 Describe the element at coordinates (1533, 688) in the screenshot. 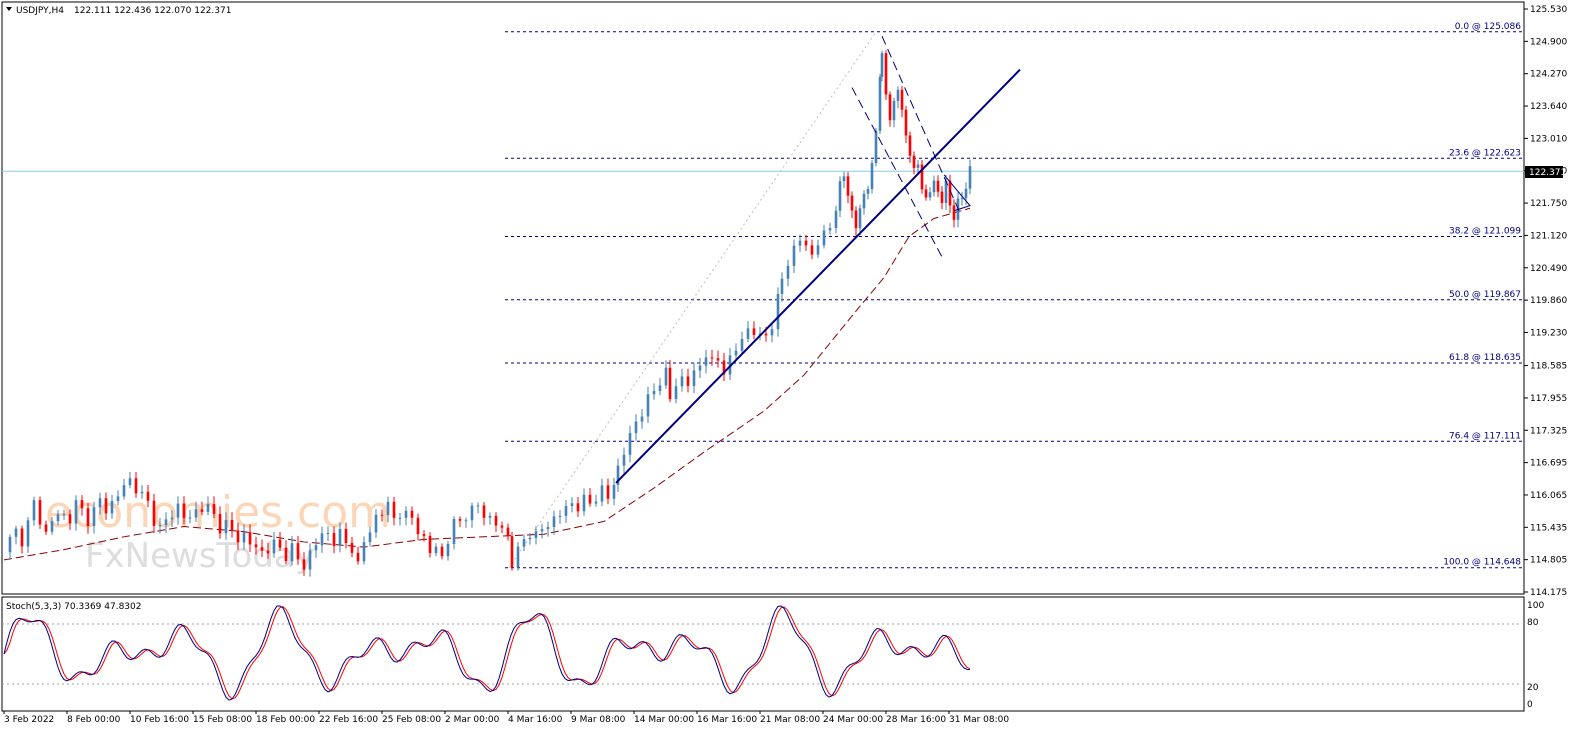

I see `stoch-level-20: 20` at that location.